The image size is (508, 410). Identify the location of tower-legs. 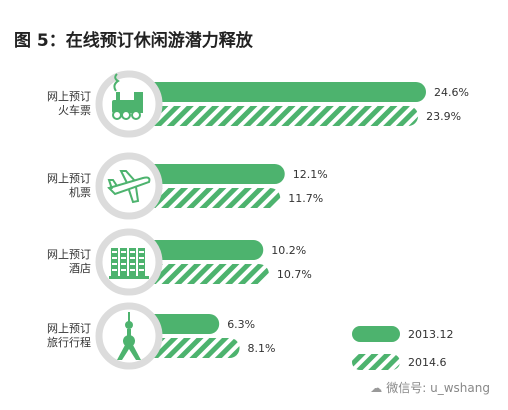
(129, 352).